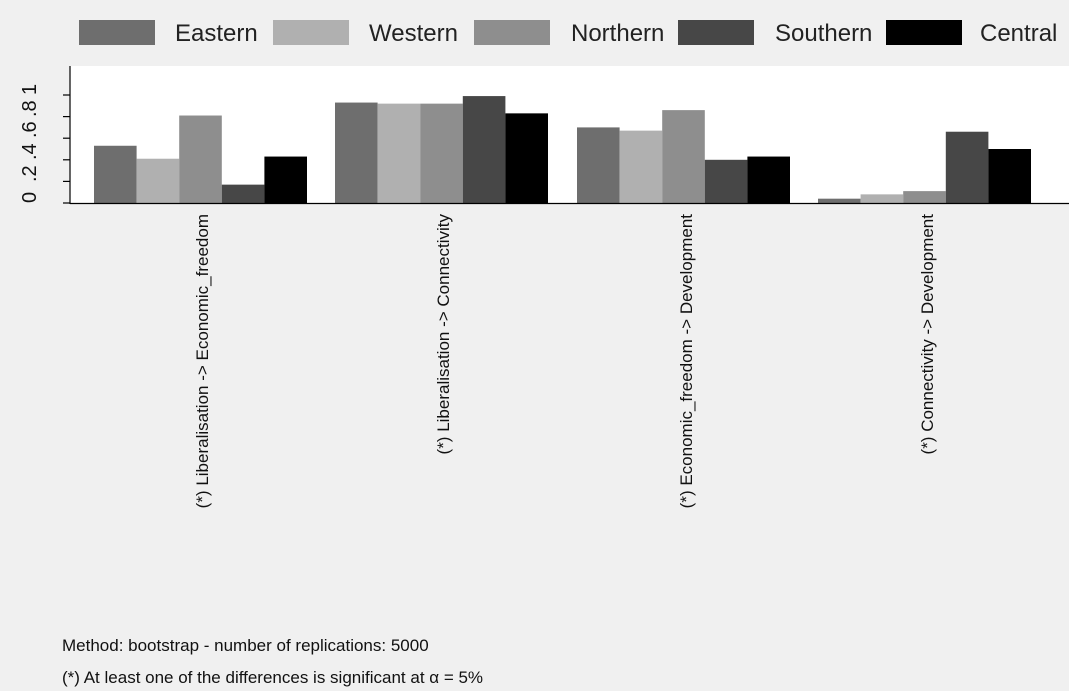 The width and height of the screenshot is (1069, 691). What do you see at coordinates (117, 32) in the screenshot?
I see `legend-swatch-eastern` at bounding box center [117, 32].